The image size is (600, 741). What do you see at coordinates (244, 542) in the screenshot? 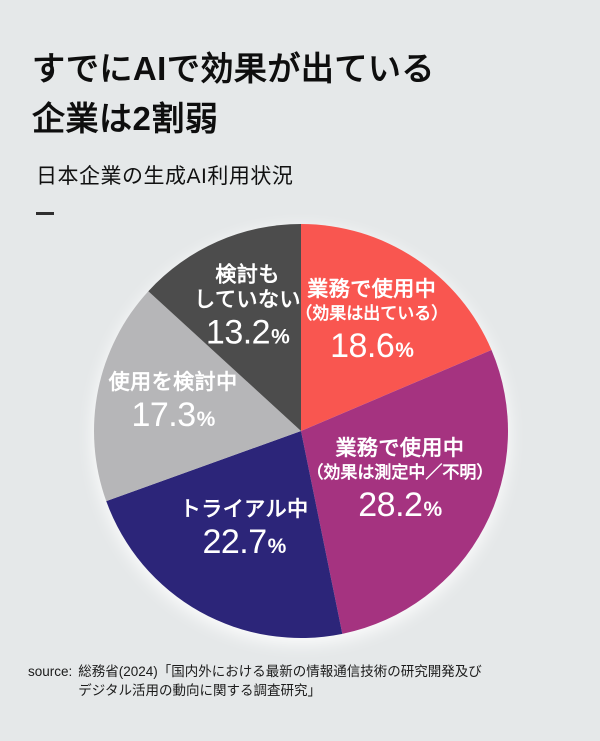
I see `slice-percent-value: 22.7%` at bounding box center [244, 542].